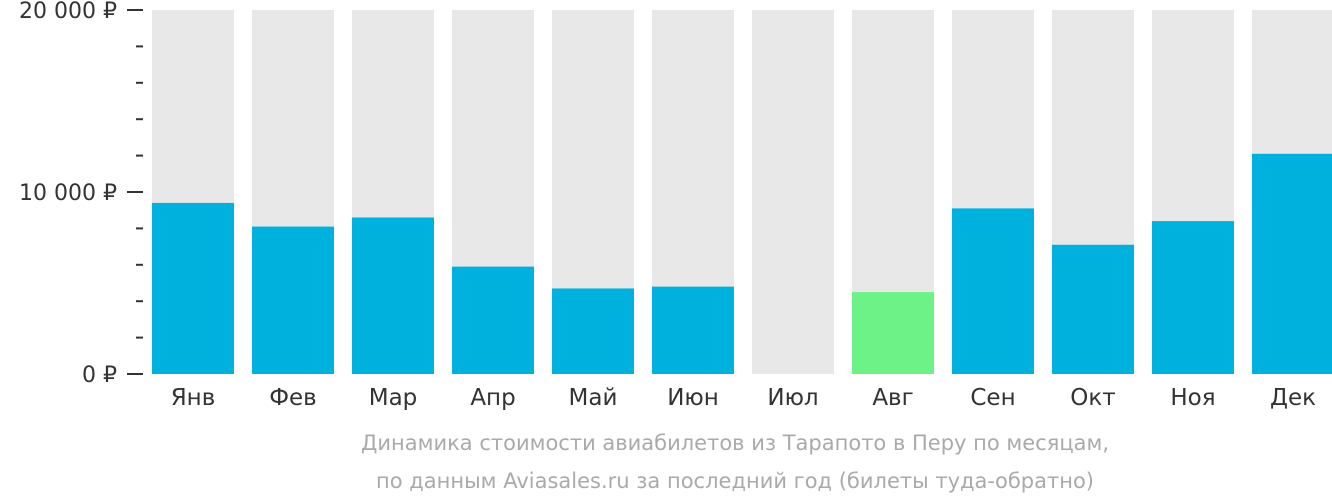 This screenshot has height=502, width=1332. What do you see at coordinates (693, 398) in the screenshot?
I see `x-tick-label: Июн` at bounding box center [693, 398].